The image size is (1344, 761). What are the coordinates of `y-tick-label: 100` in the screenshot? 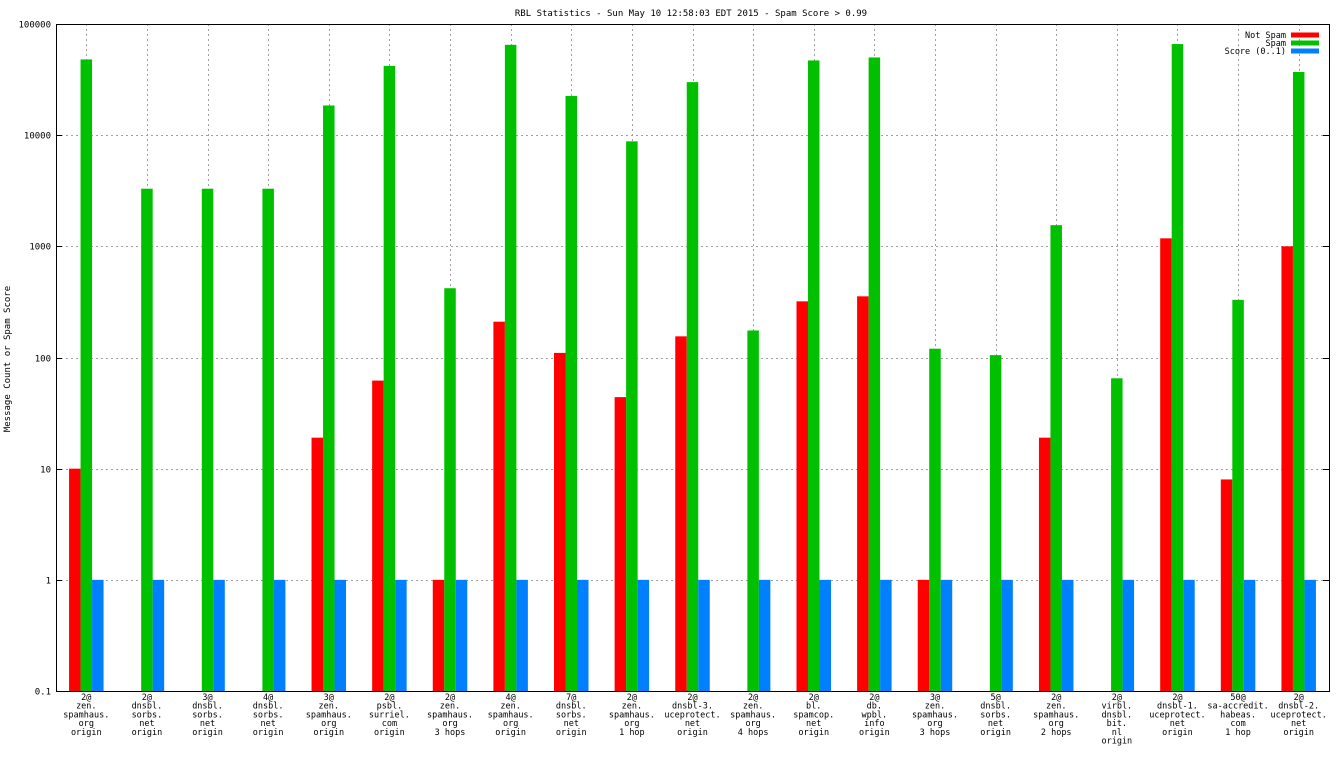 It's located at (43, 360).